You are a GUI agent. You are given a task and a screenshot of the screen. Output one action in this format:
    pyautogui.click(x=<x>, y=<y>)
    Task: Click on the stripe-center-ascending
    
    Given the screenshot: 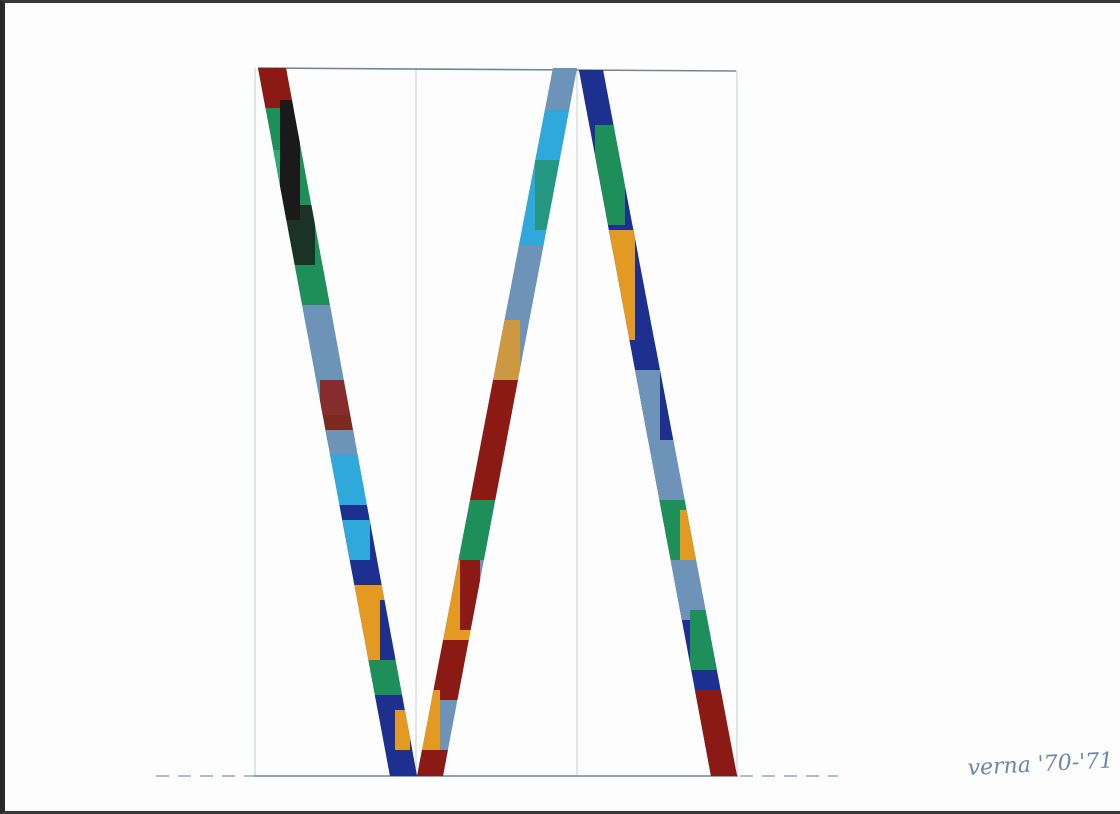 What is the action you would take?
    pyautogui.click(x=497, y=422)
    